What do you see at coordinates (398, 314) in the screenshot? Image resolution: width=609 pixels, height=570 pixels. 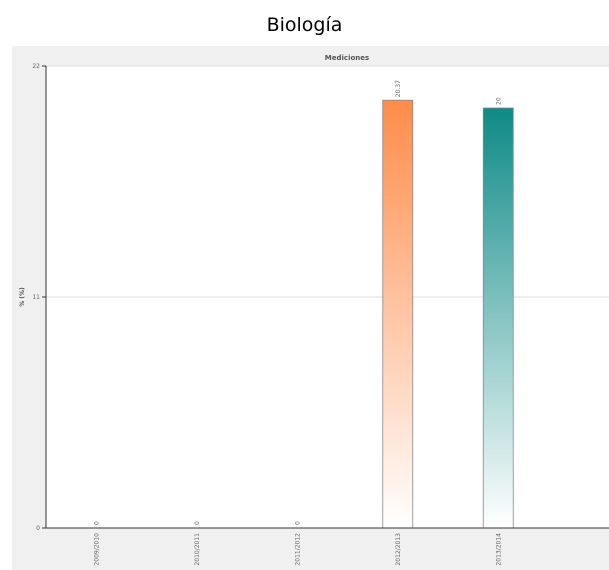 I see `bar-2012-2013` at bounding box center [398, 314].